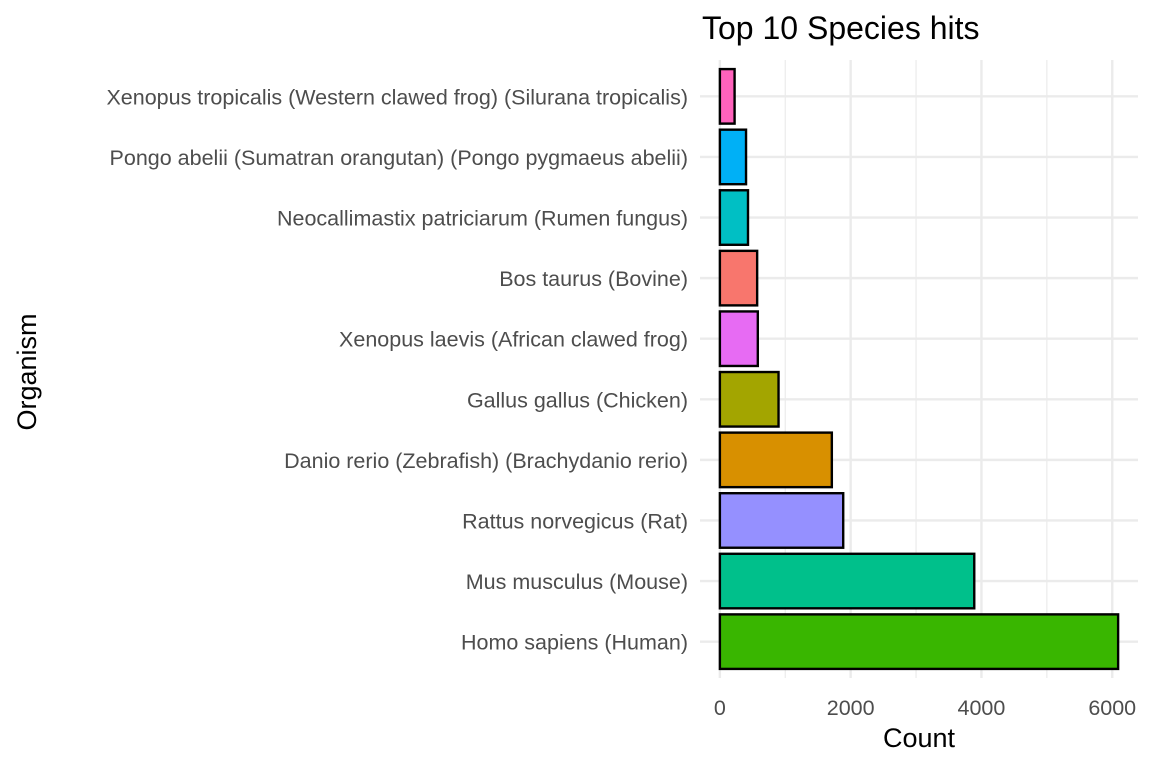 The height and width of the screenshot is (773, 1152). I want to click on x-tick-label: 0, so click(720, 708).